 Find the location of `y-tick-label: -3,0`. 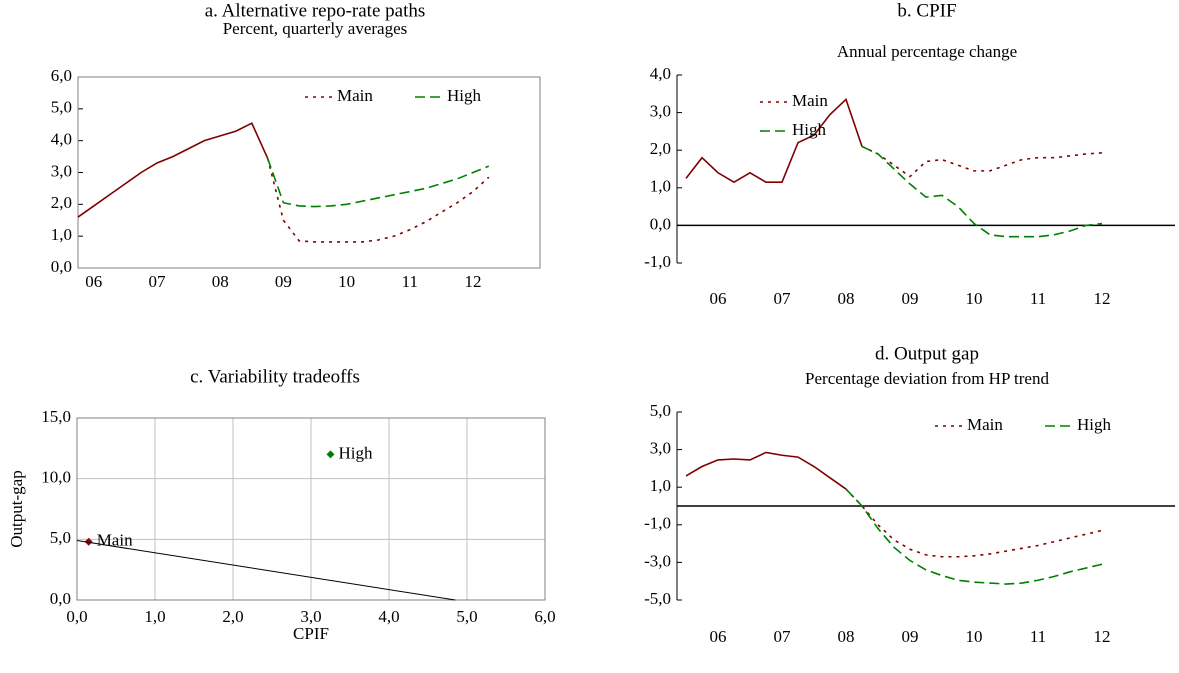

y-tick-label: -3,0 is located at coordinates (657, 560).